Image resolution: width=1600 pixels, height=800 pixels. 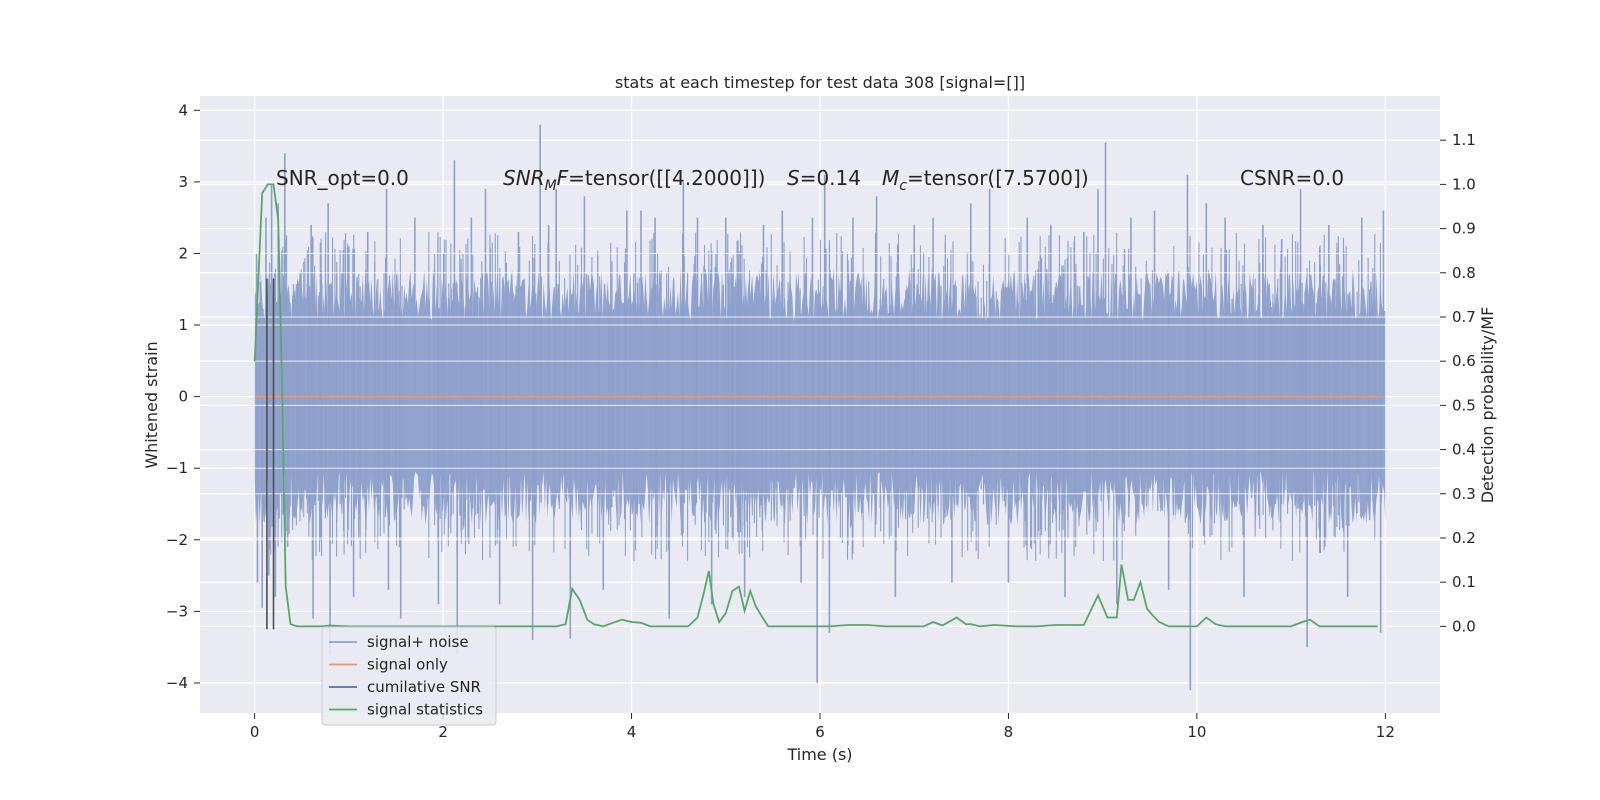 What do you see at coordinates (183, 182) in the screenshot?
I see `tick-label-y-left: 3` at bounding box center [183, 182].